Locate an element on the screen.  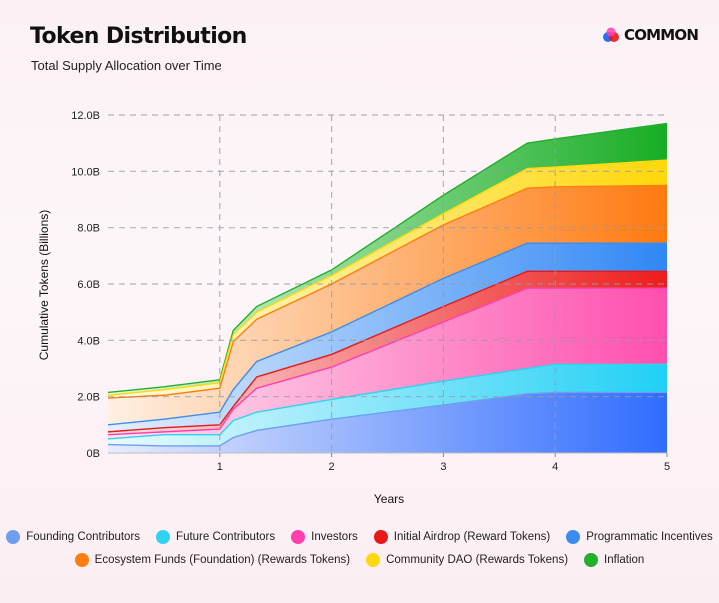
legend-item: Future Contributors is located at coordinates (215, 537).